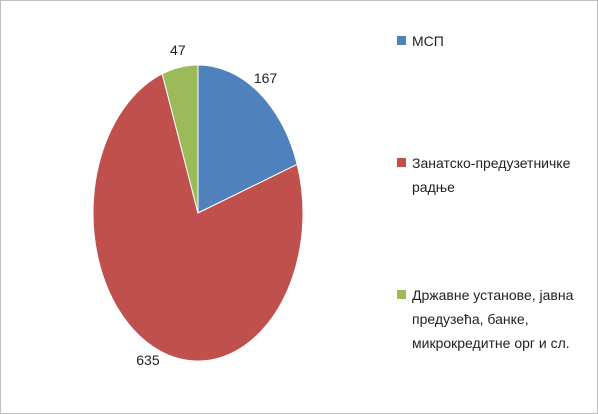 This screenshot has width=598, height=414. I want to click on data-label: 635, so click(148, 360).